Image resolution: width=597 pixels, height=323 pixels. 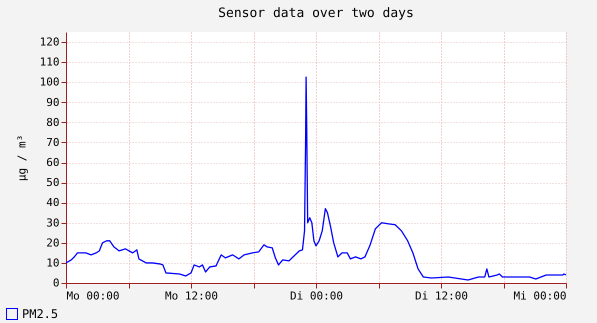 I want to click on legend-label: PM2.5, so click(x=40, y=314).